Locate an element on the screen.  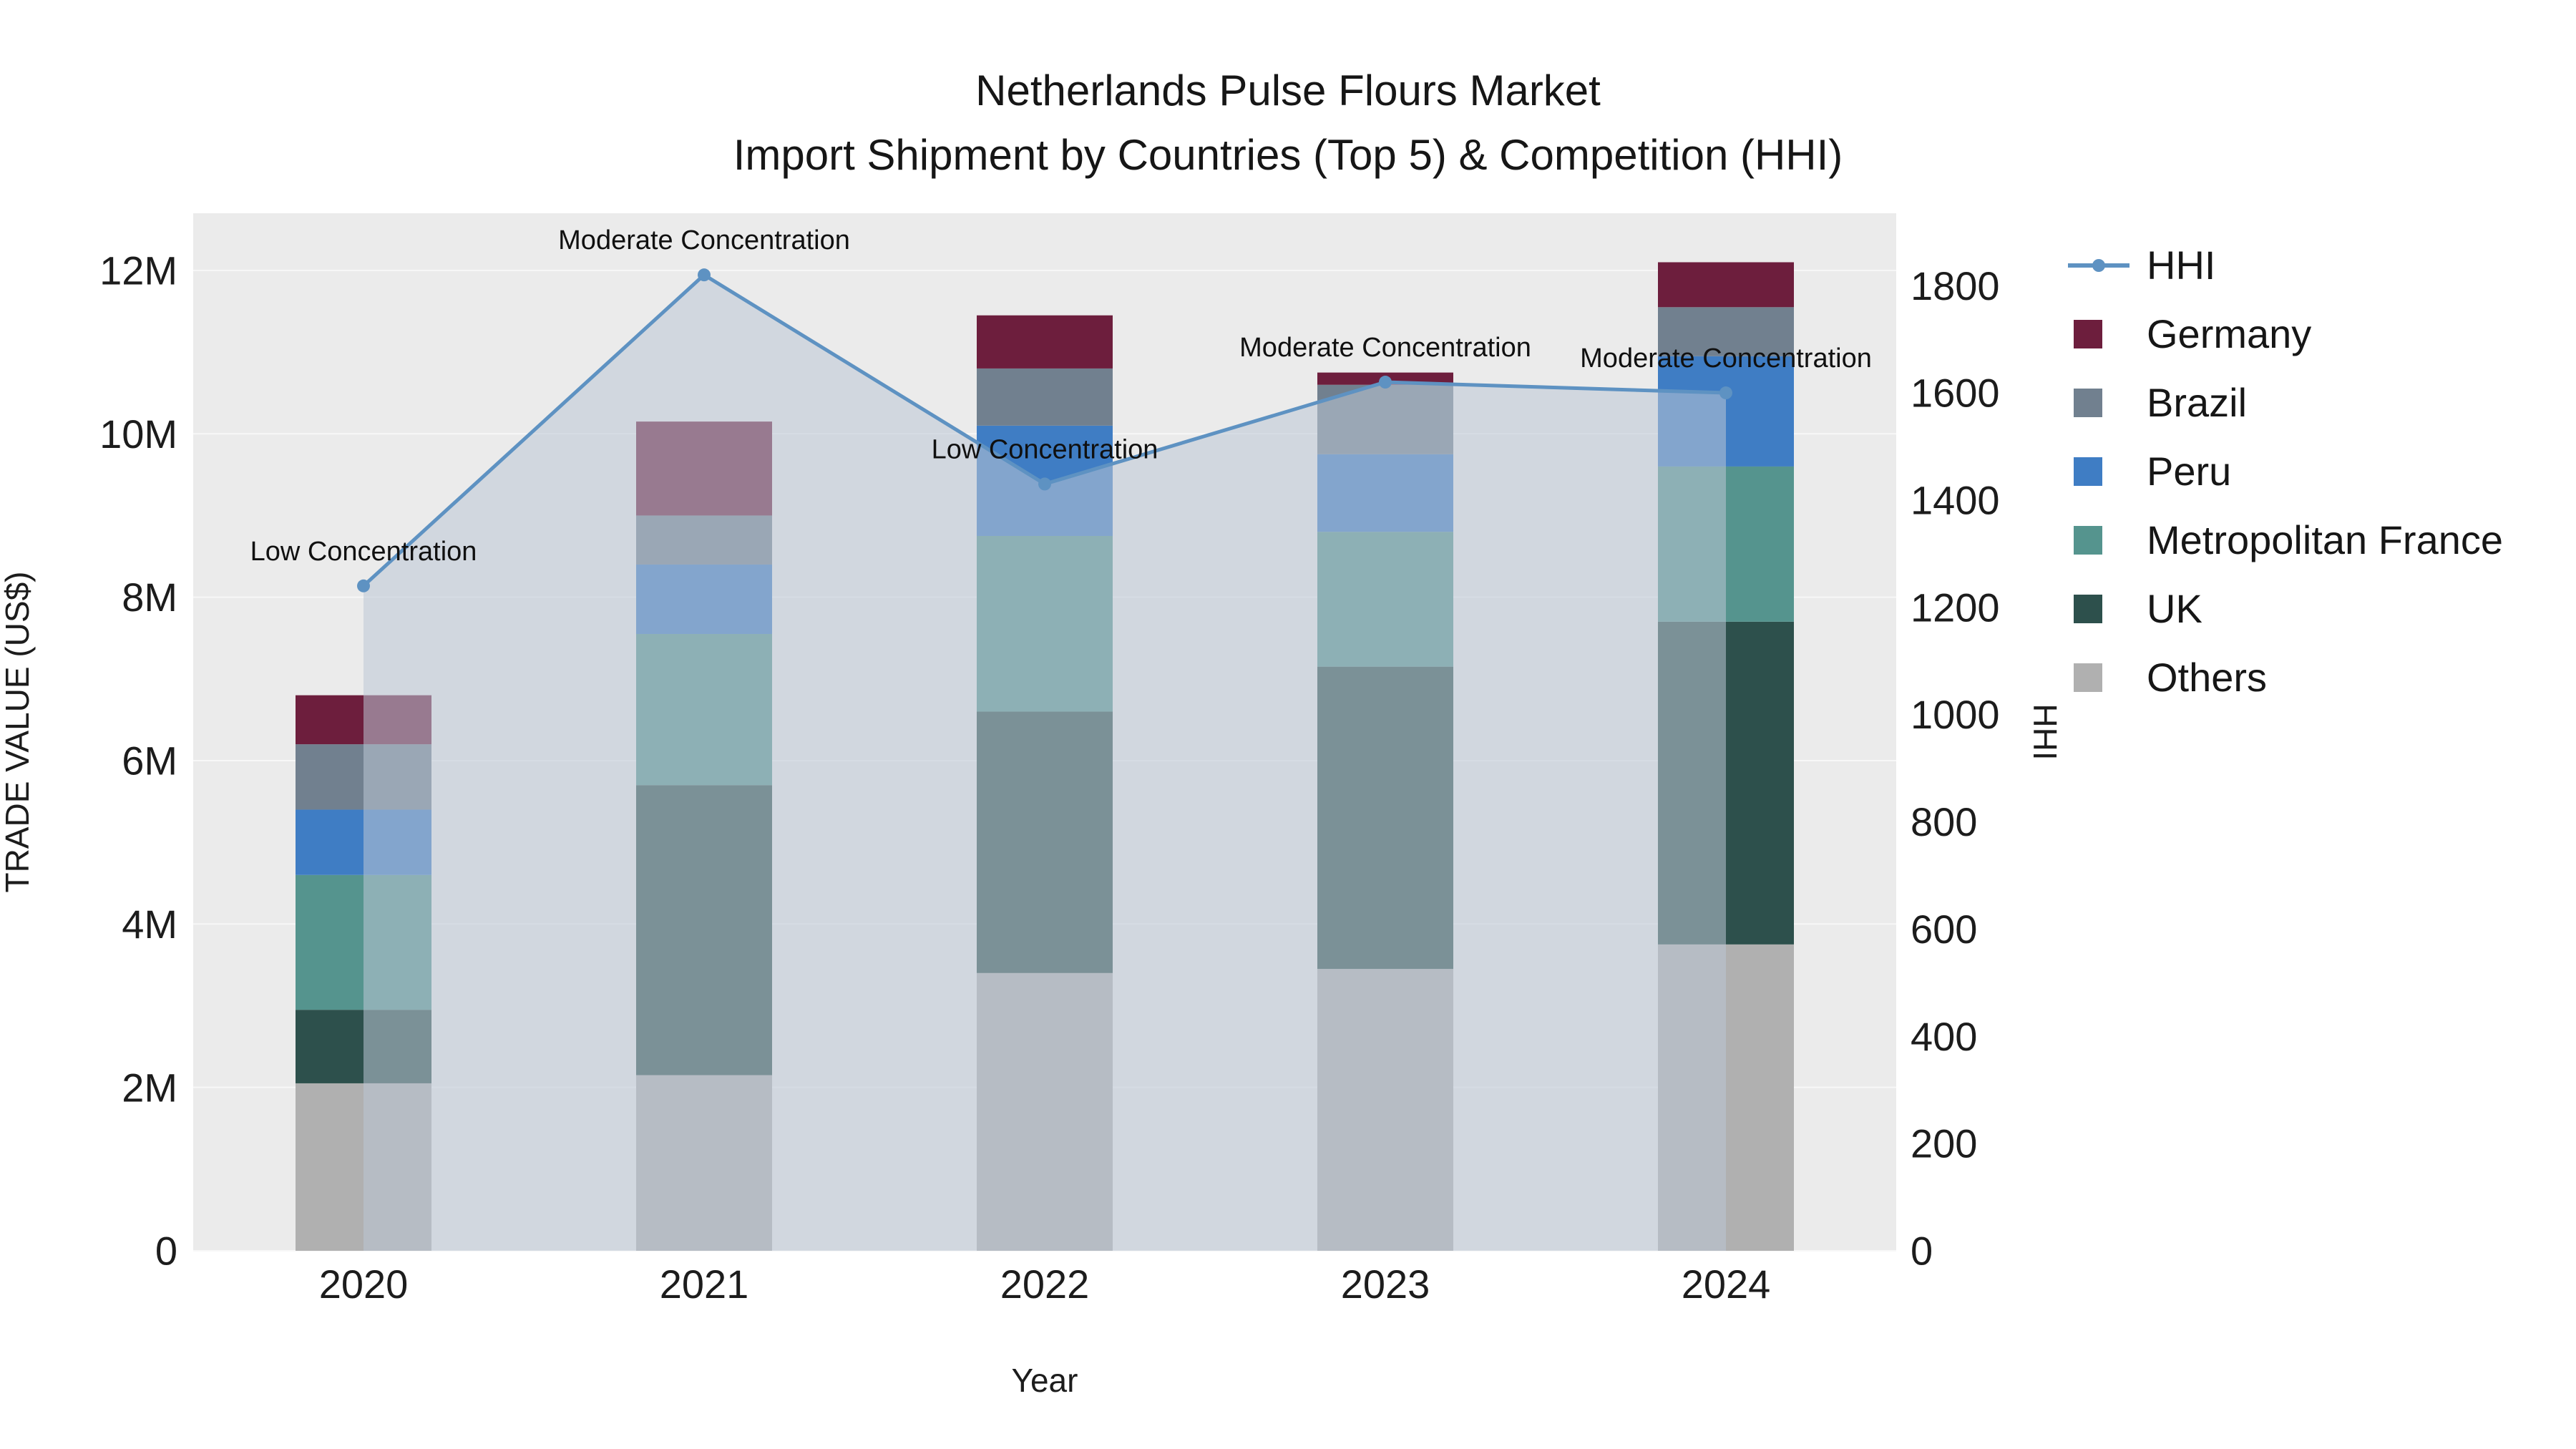
y-left-tick-label: 0 is located at coordinates (166, 1251).